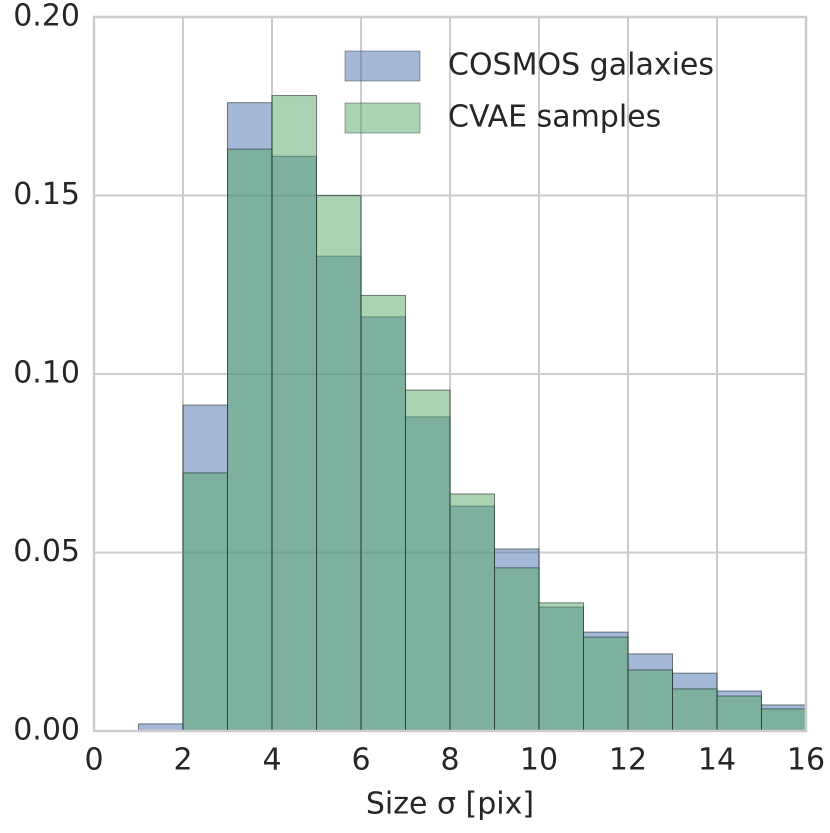  I want to click on x-axis-label: Size σ [pix], so click(450, 804).